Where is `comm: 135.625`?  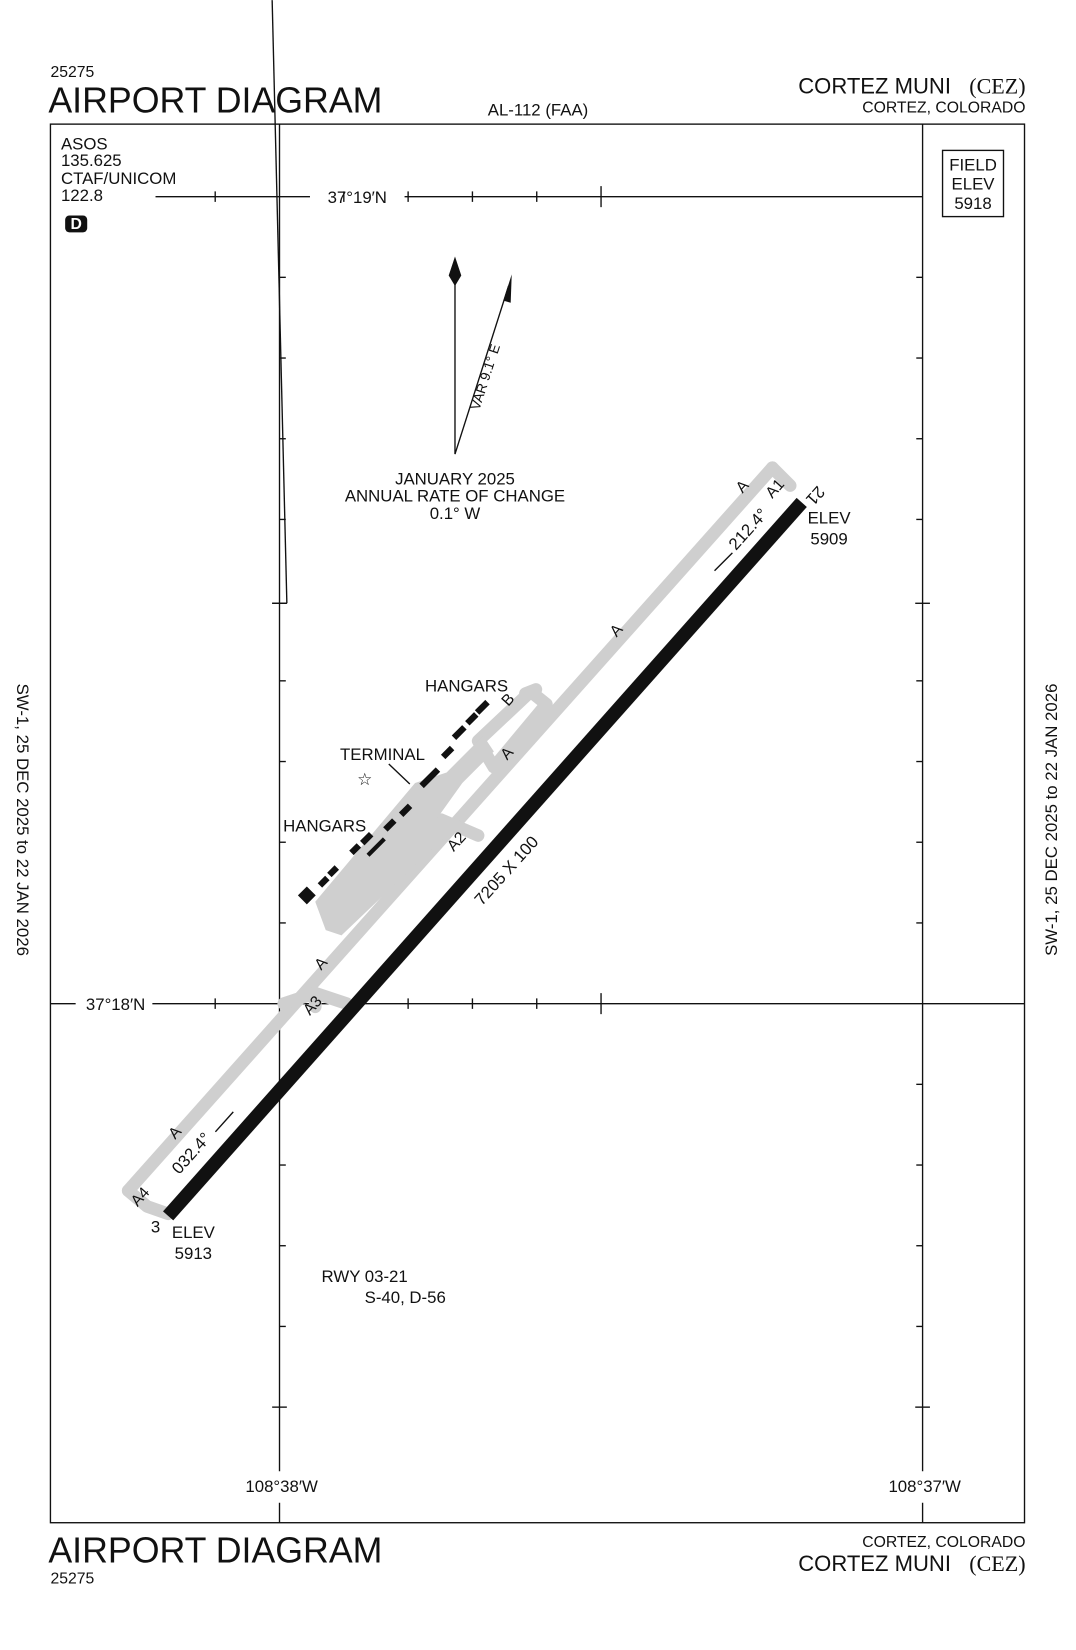 comm: 135.625 is located at coordinates (91, 160).